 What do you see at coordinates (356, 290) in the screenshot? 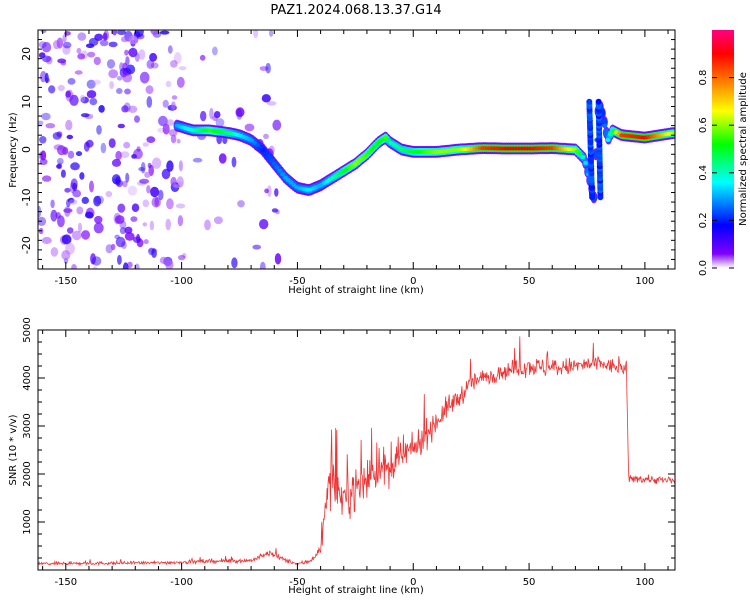
I see `spectrogram-x-label: Height of straight line (km)` at bounding box center [356, 290].